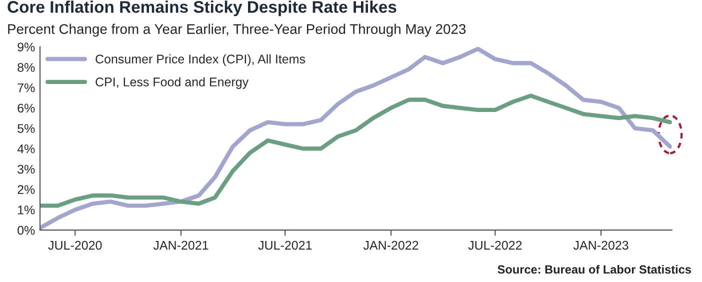  I want to click on x-tick-label: JUL-2022, so click(495, 245).